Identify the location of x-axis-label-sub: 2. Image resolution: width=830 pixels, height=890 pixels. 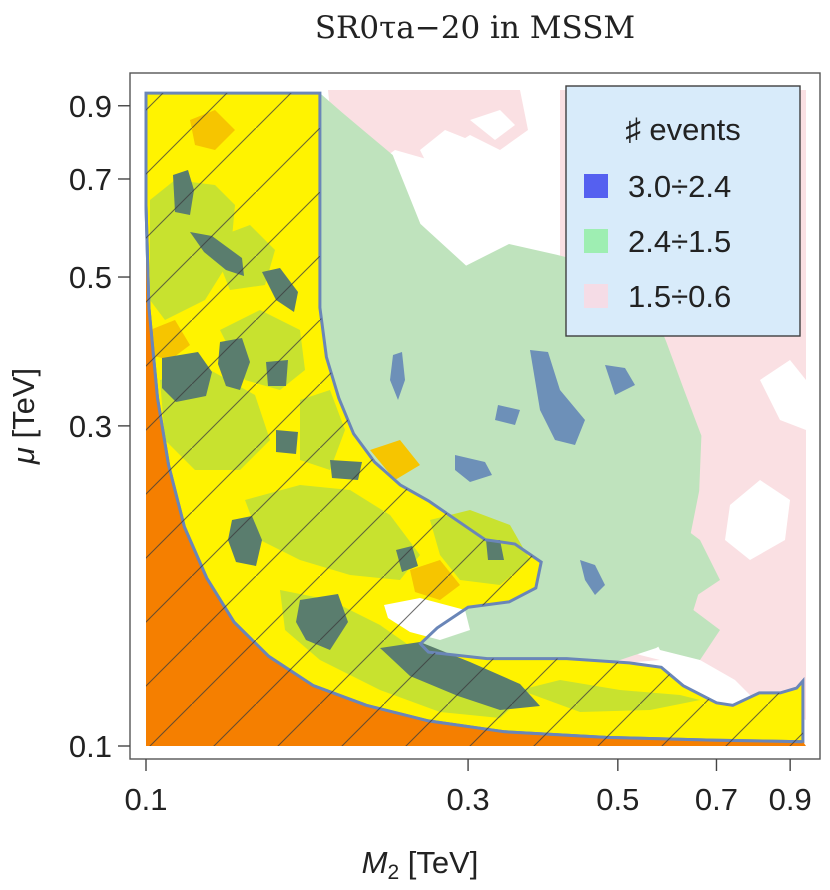
(393, 872).